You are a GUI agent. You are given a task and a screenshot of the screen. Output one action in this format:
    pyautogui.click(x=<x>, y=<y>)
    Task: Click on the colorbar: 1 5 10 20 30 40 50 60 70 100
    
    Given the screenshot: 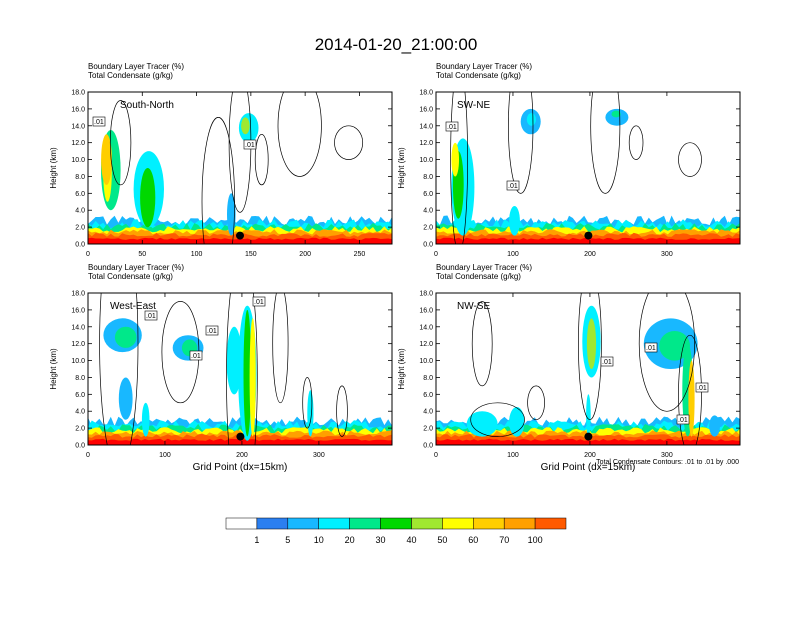 What is the action you would take?
    pyautogui.click(x=396, y=531)
    